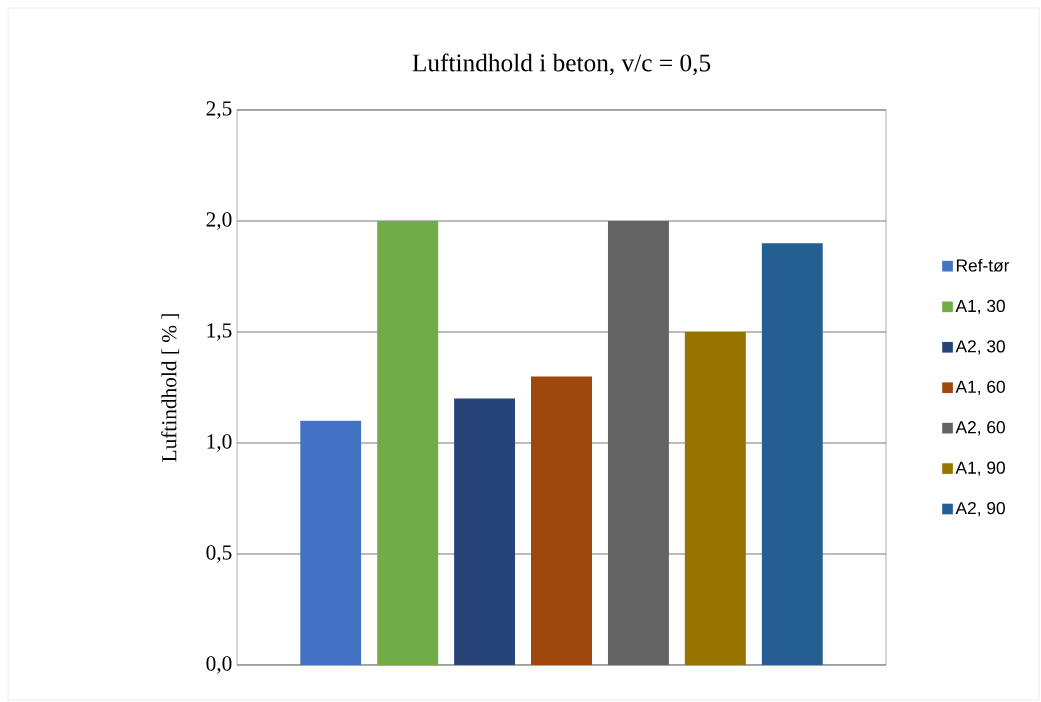 This screenshot has width=1041, height=702. Describe the element at coordinates (219, 110) in the screenshot. I see `y-tick-label: 2,5` at that location.